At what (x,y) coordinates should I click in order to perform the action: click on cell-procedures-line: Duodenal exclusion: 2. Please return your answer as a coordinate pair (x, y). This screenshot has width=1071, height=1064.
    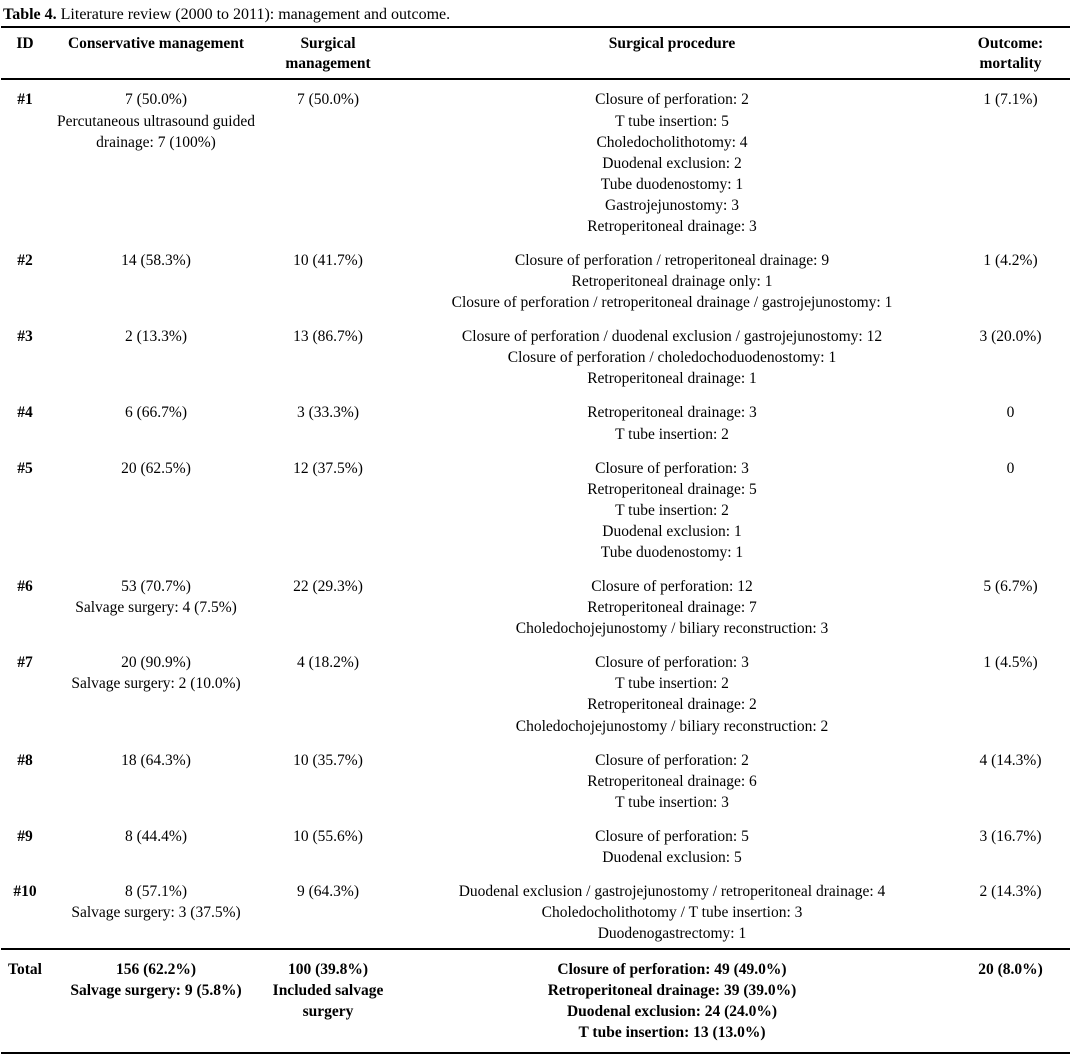
    Looking at the image, I should click on (672, 163).